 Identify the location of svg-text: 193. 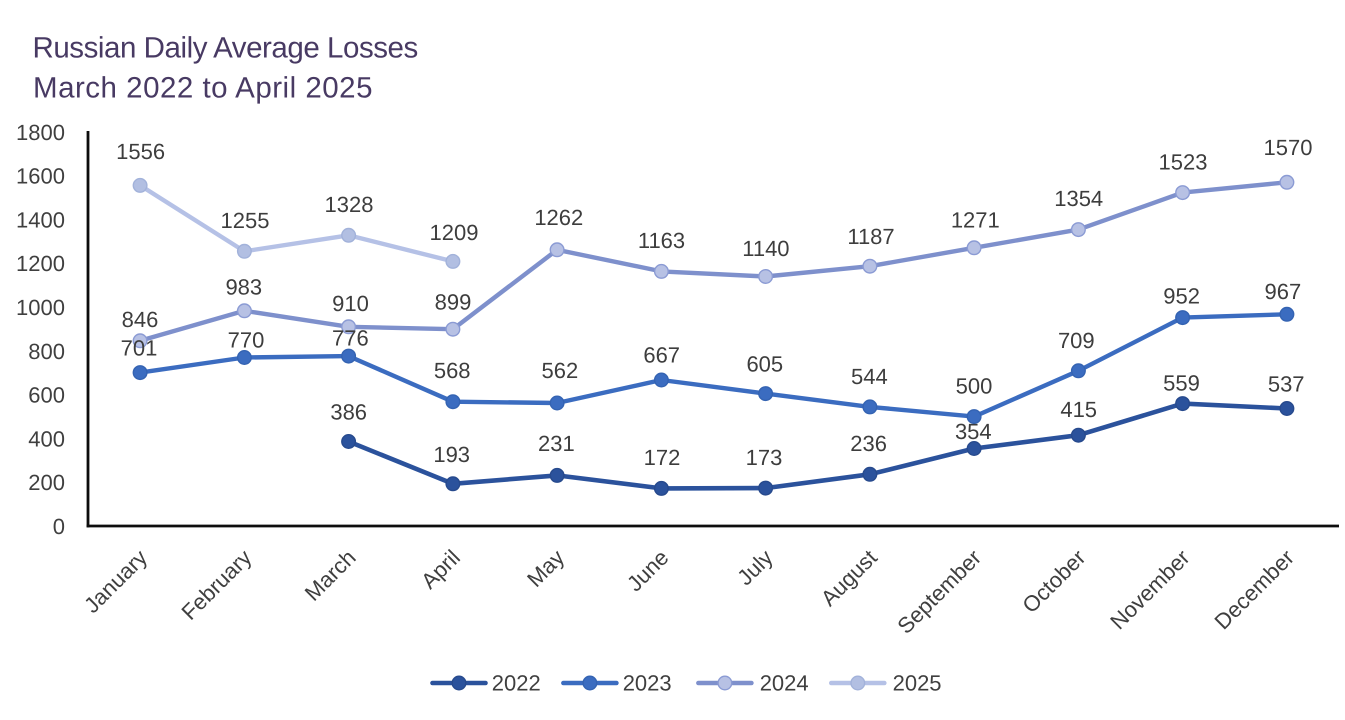
(451, 454).